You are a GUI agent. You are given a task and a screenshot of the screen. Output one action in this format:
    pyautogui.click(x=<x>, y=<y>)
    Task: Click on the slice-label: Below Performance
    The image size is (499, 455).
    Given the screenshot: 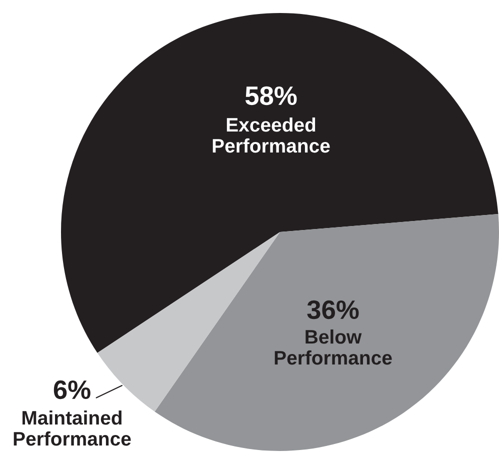 What is the action you would take?
    pyautogui.click(x=333, y=347)
    